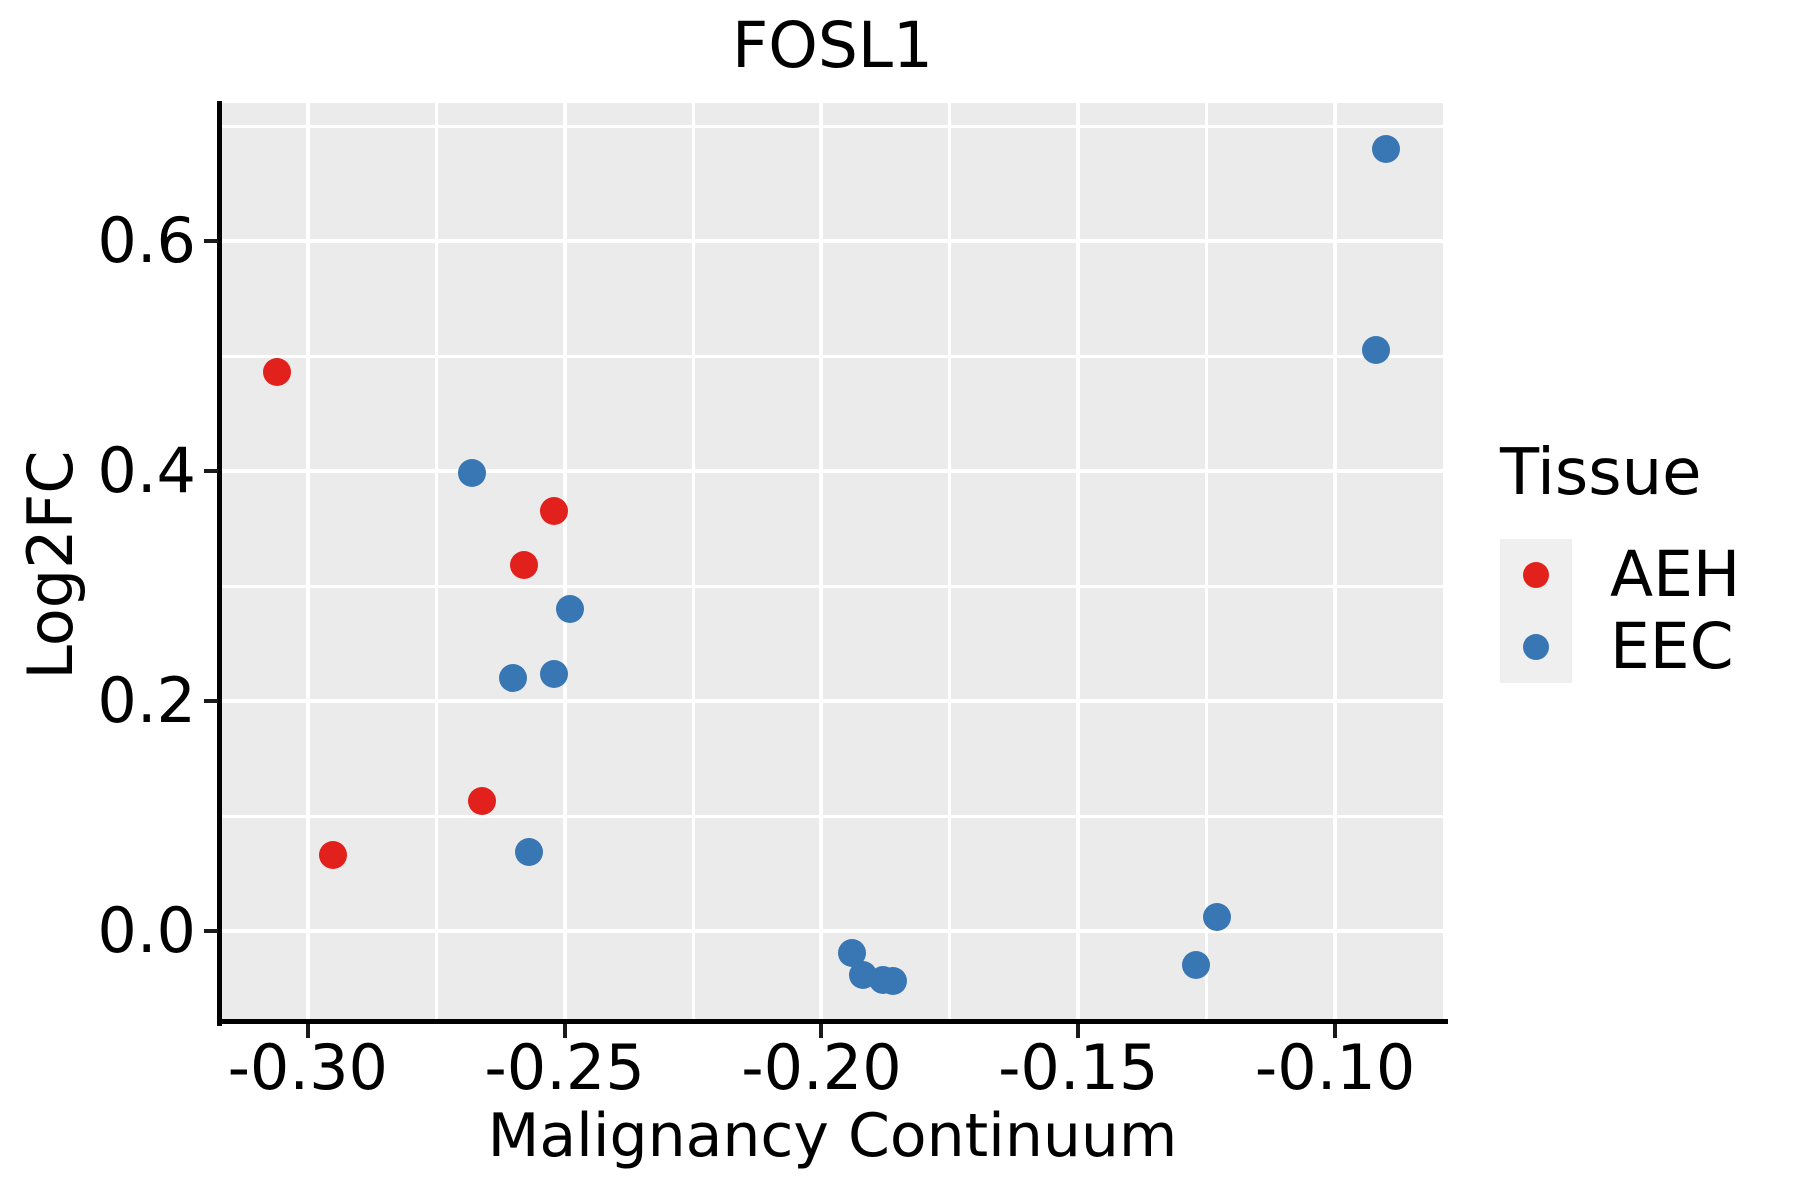 This screenshot has height=1200, width=1800. I want to click on y-axis-line, so click(219, 563).